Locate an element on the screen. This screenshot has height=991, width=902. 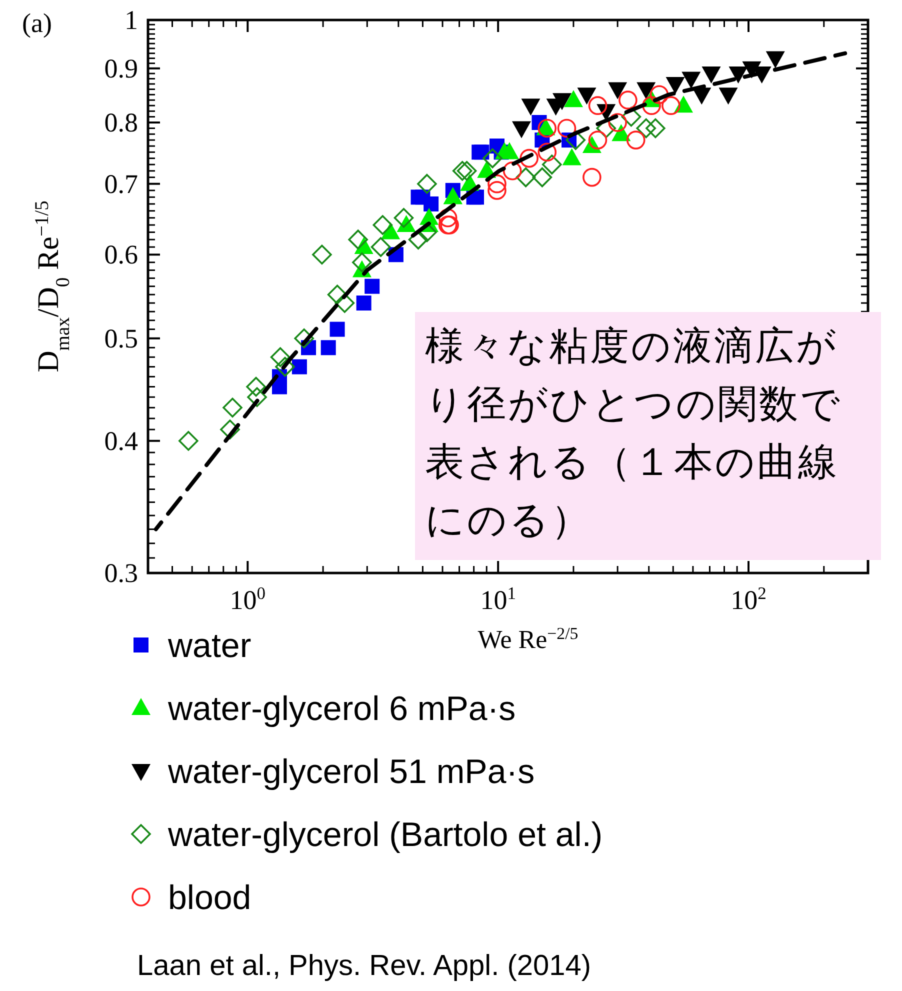
y-tick-label: 0.3 is located at coordinates (121, 573).